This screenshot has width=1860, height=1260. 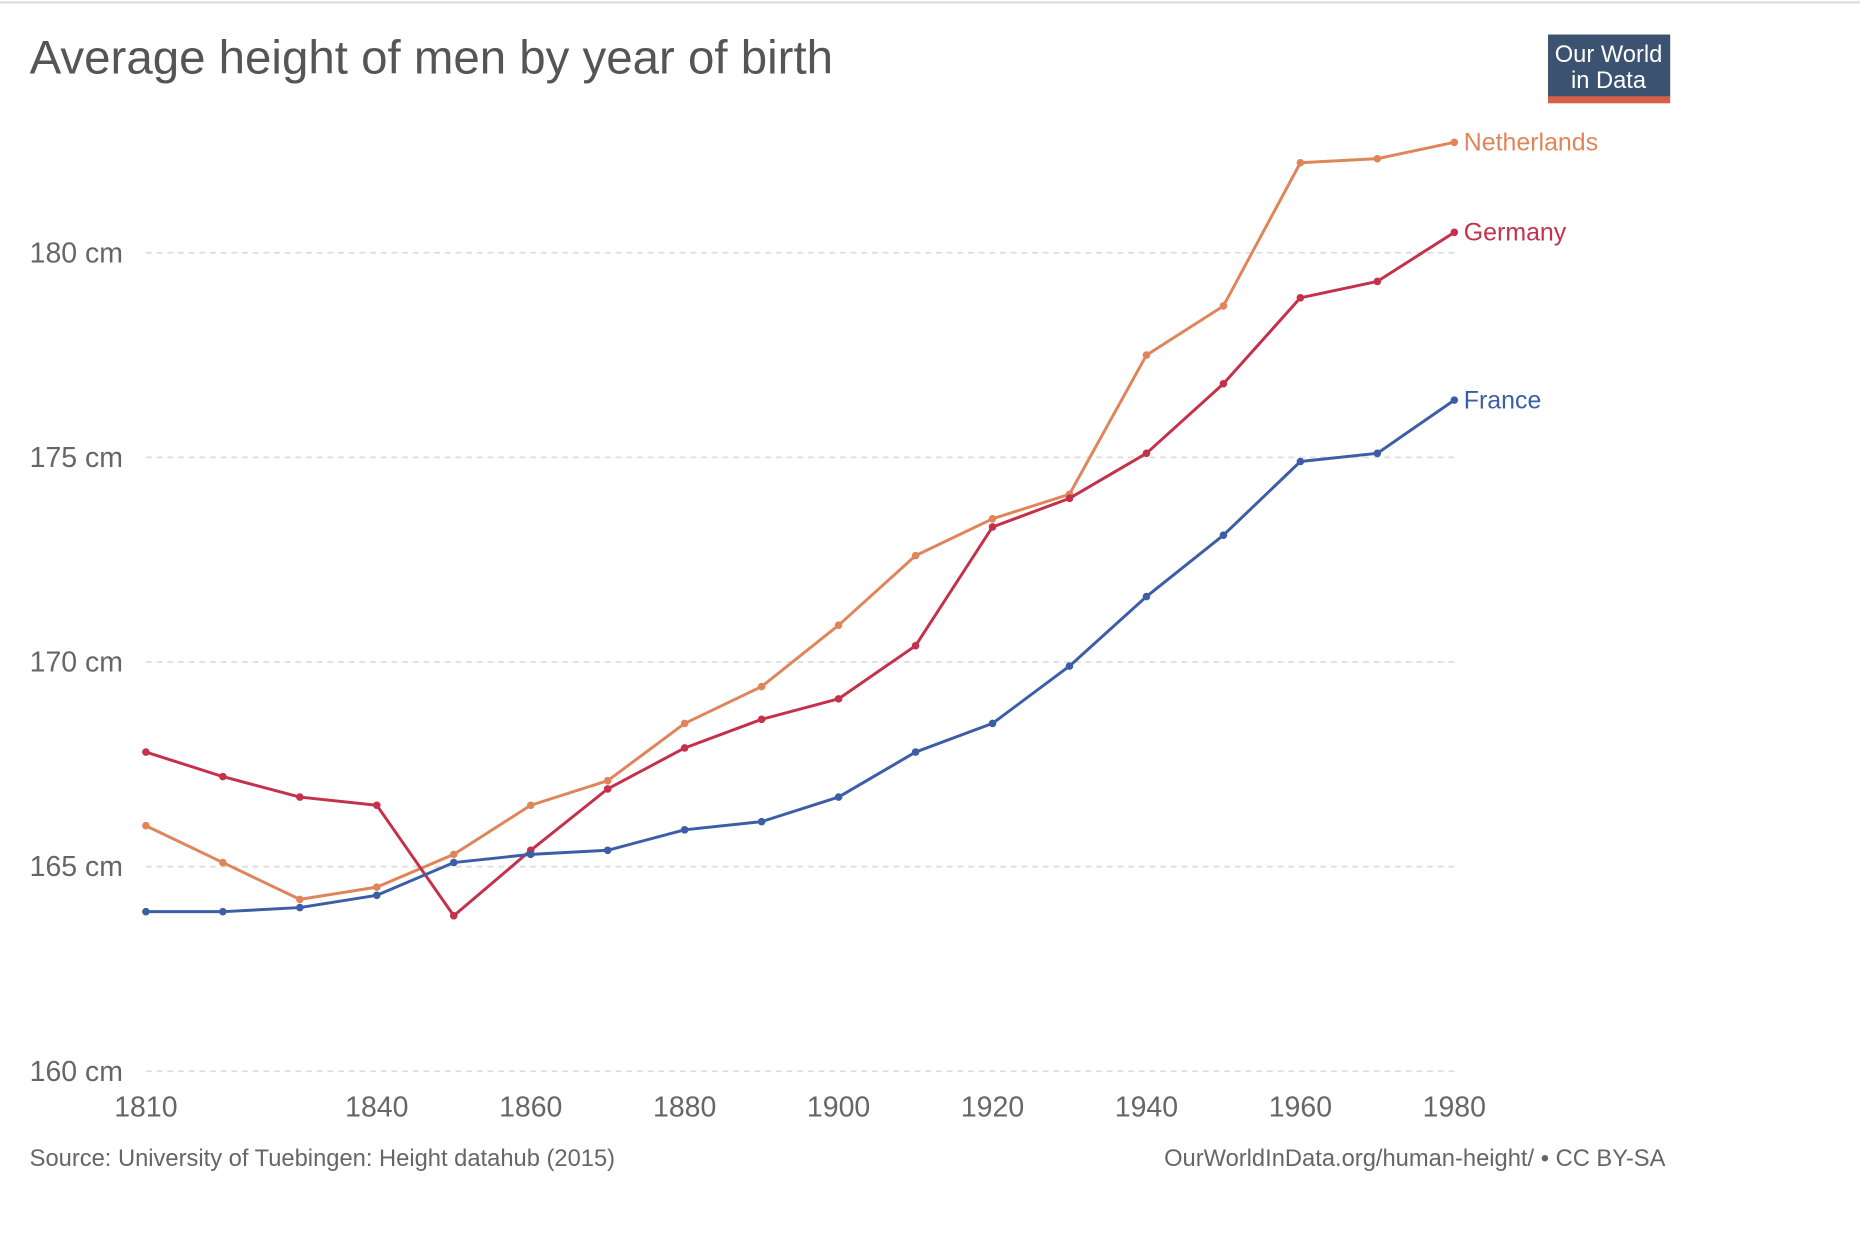 I want to click on x-tick-label: 1900, so click(x=838, y=1107).